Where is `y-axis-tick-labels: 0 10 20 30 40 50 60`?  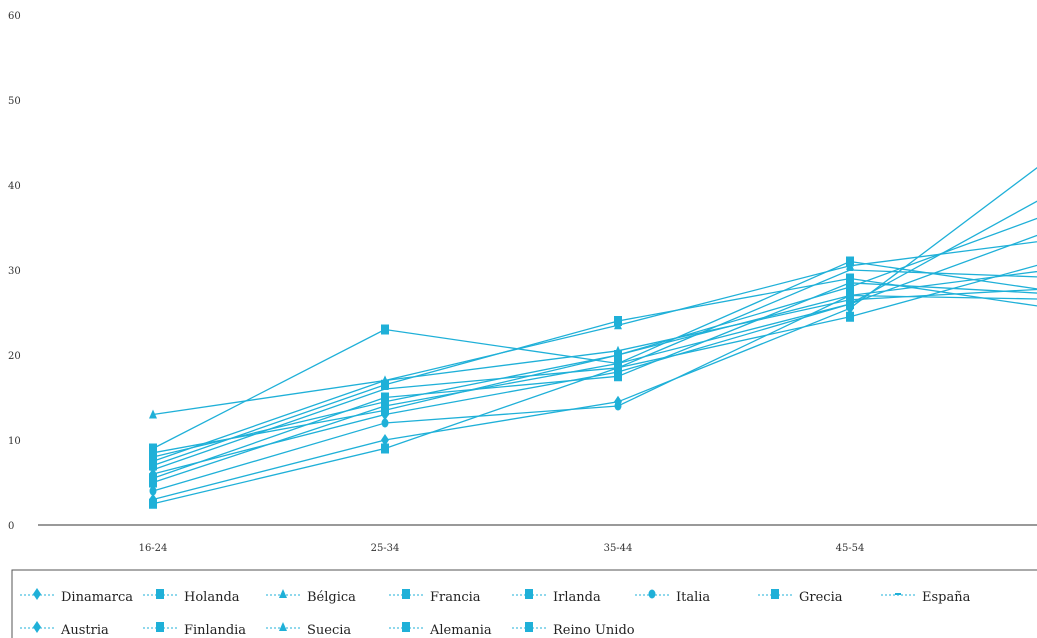 y-axis-tick-labels: 0 10 20 30 40 50 60 is located at coordinates (14, 271).